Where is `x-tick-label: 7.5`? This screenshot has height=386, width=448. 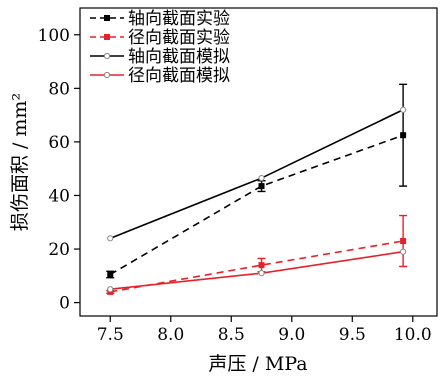
x-tick-label: 7.5 is located at coordinates (110, 335).